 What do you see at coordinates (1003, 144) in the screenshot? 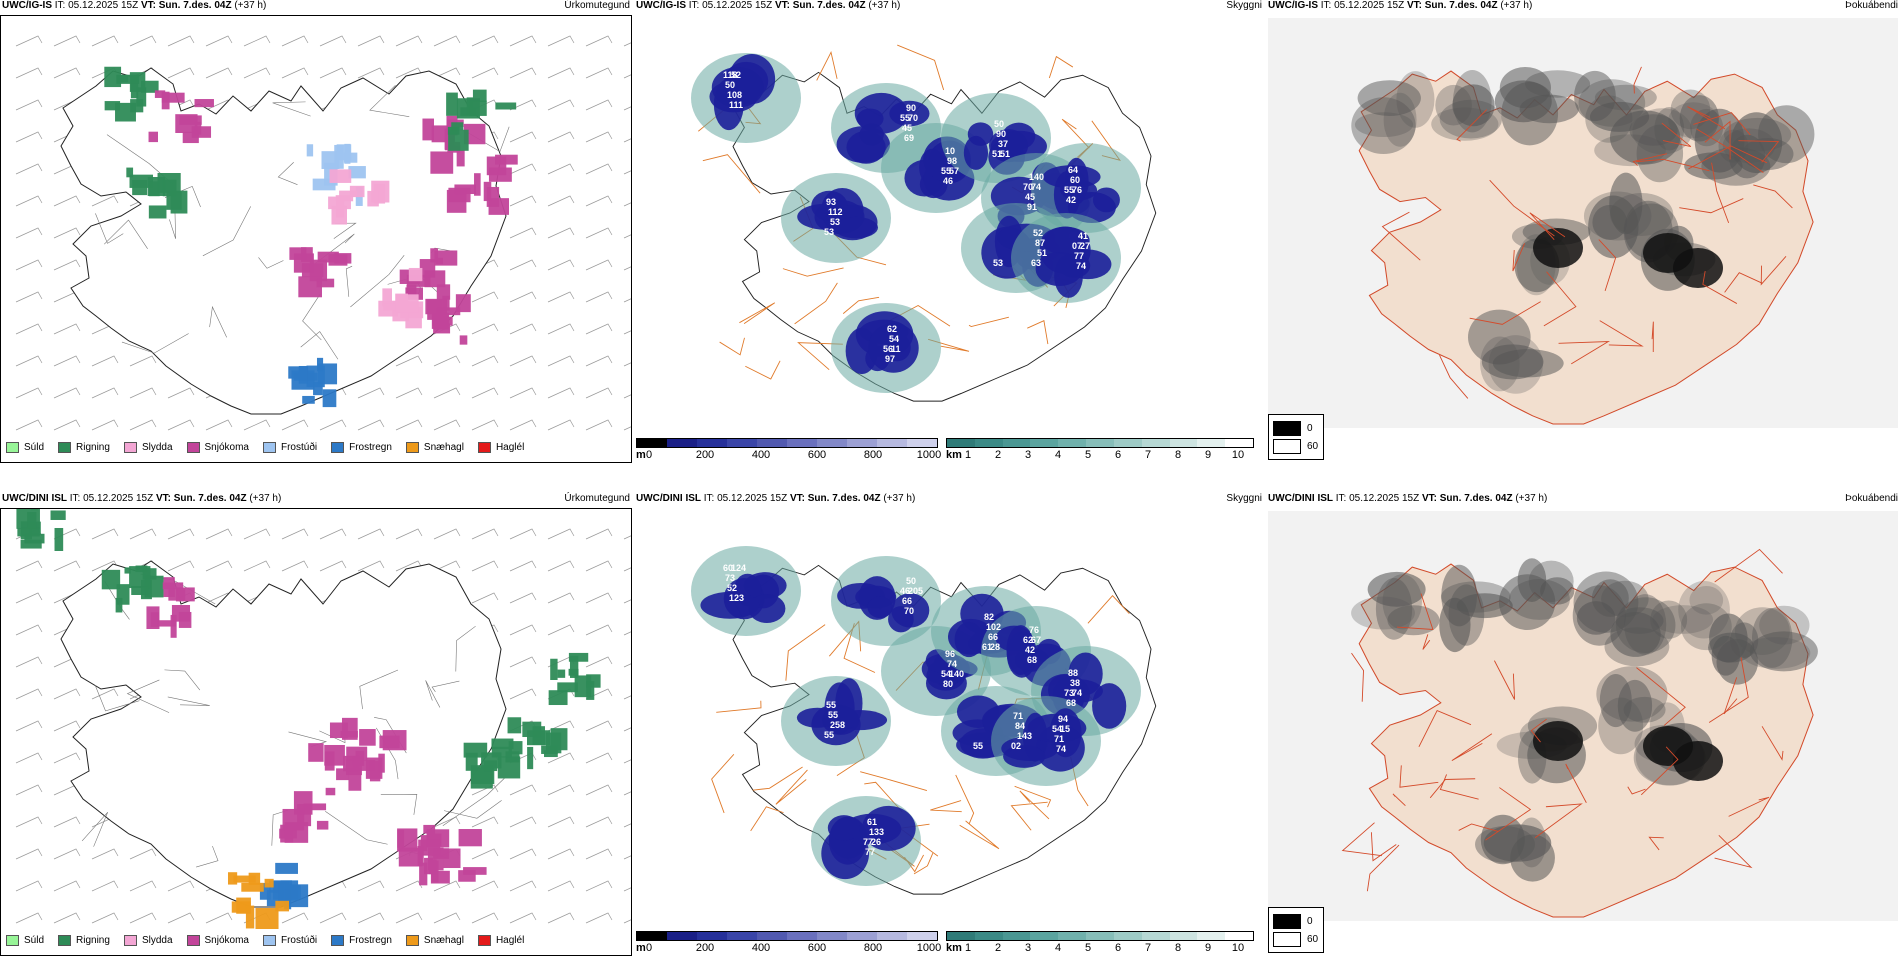
I see `visibility-value: 37` at bounding box center [1003, 144].